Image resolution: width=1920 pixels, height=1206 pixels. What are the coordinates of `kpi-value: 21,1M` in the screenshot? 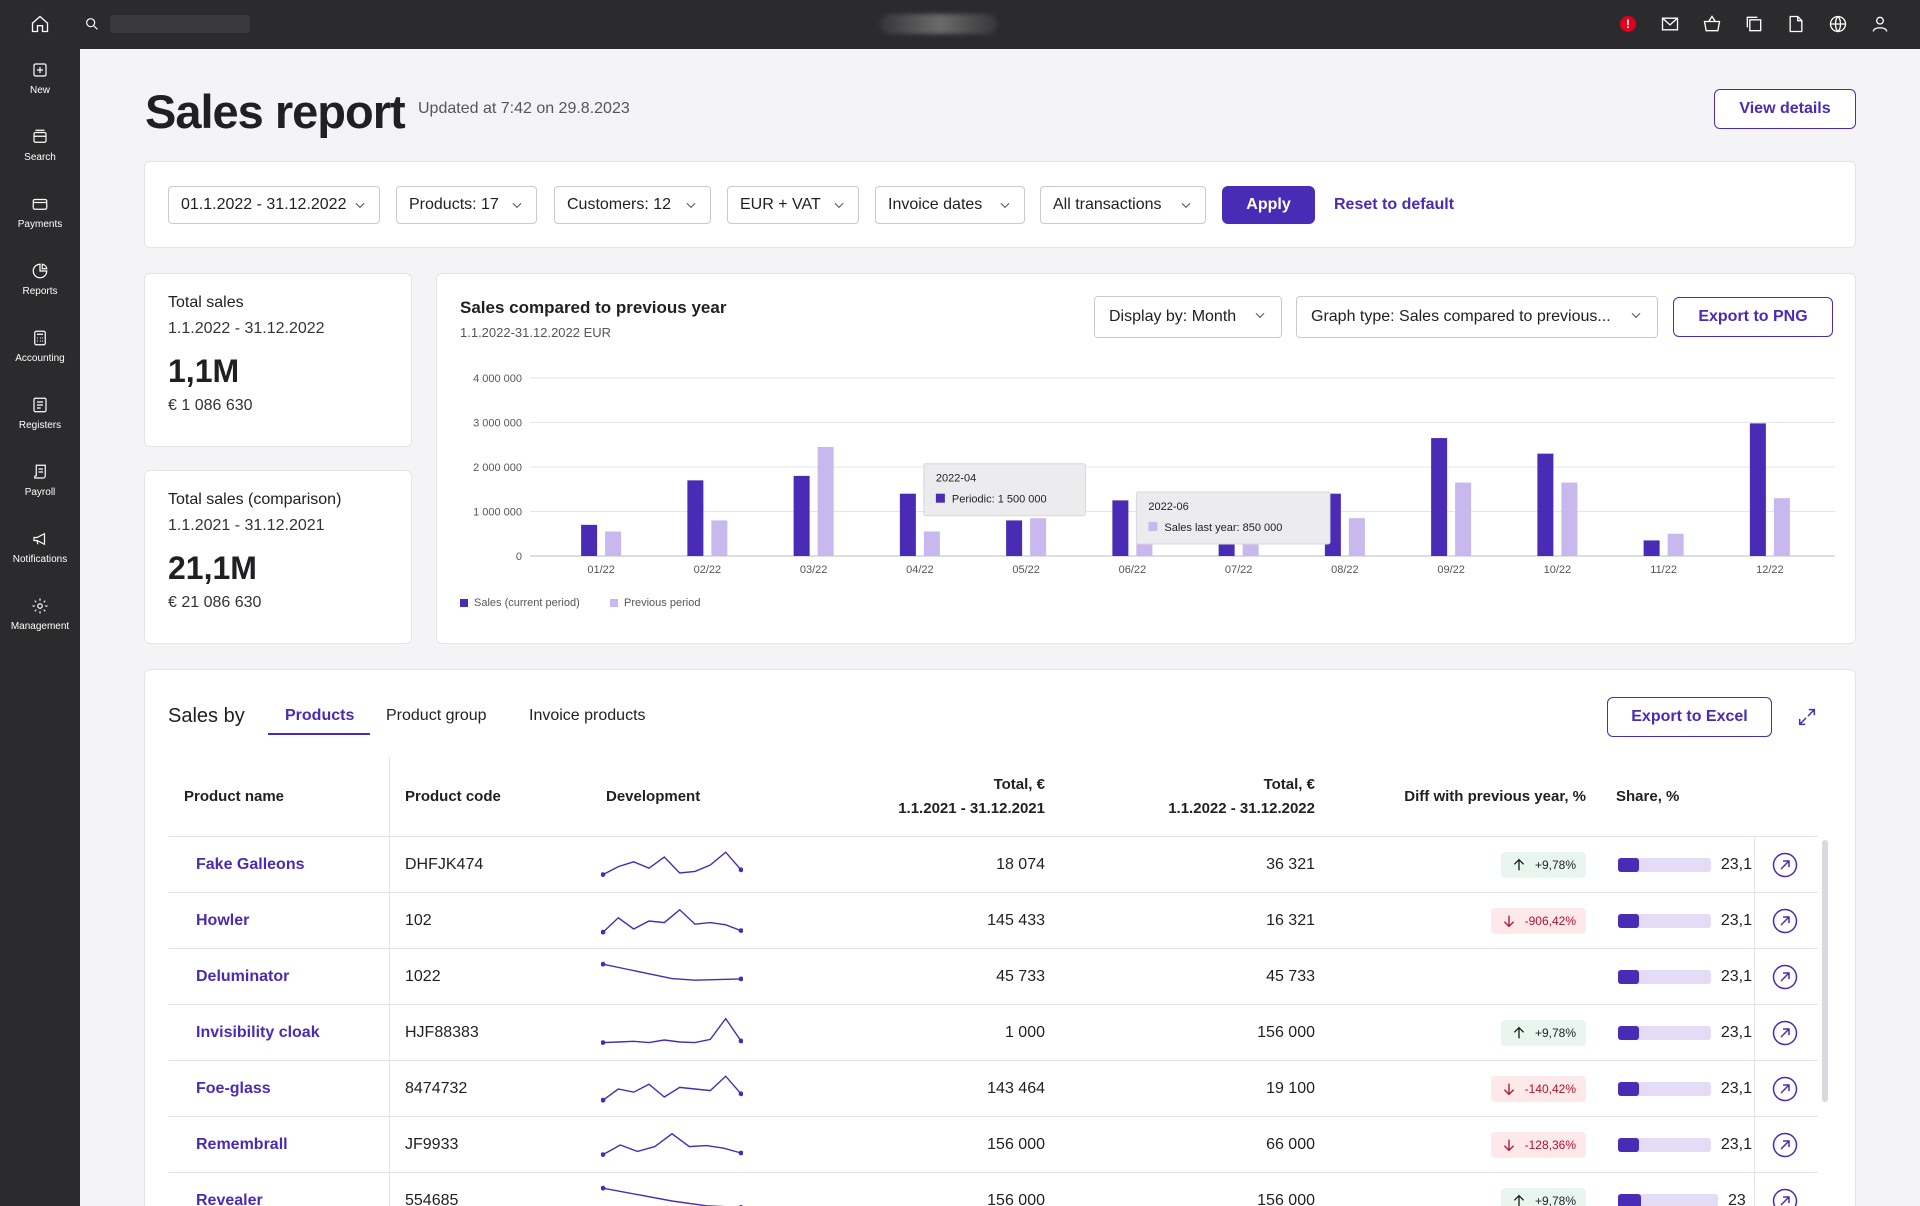 It's located at (212, 568).